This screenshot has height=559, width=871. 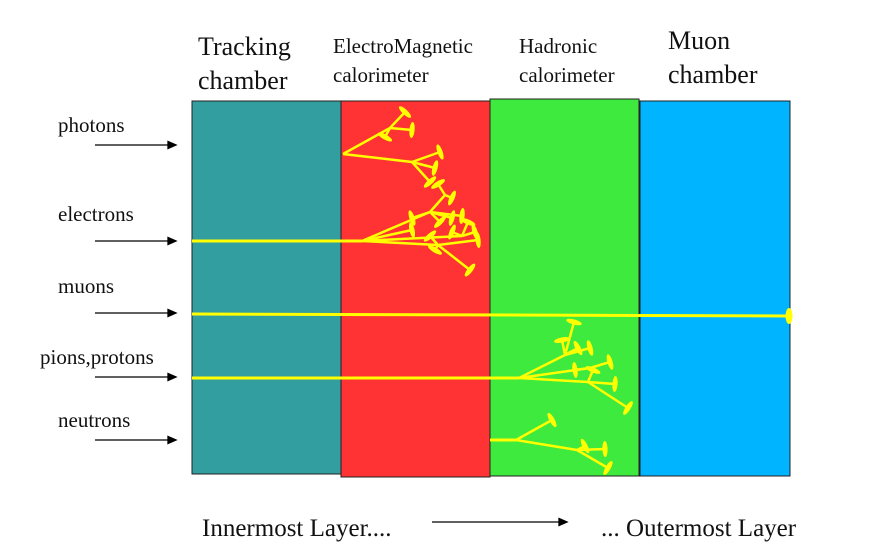 What do you see at coordinates (421, 228) in the screenshot?
I see `electron-shower` at bounding box center [421, 228].